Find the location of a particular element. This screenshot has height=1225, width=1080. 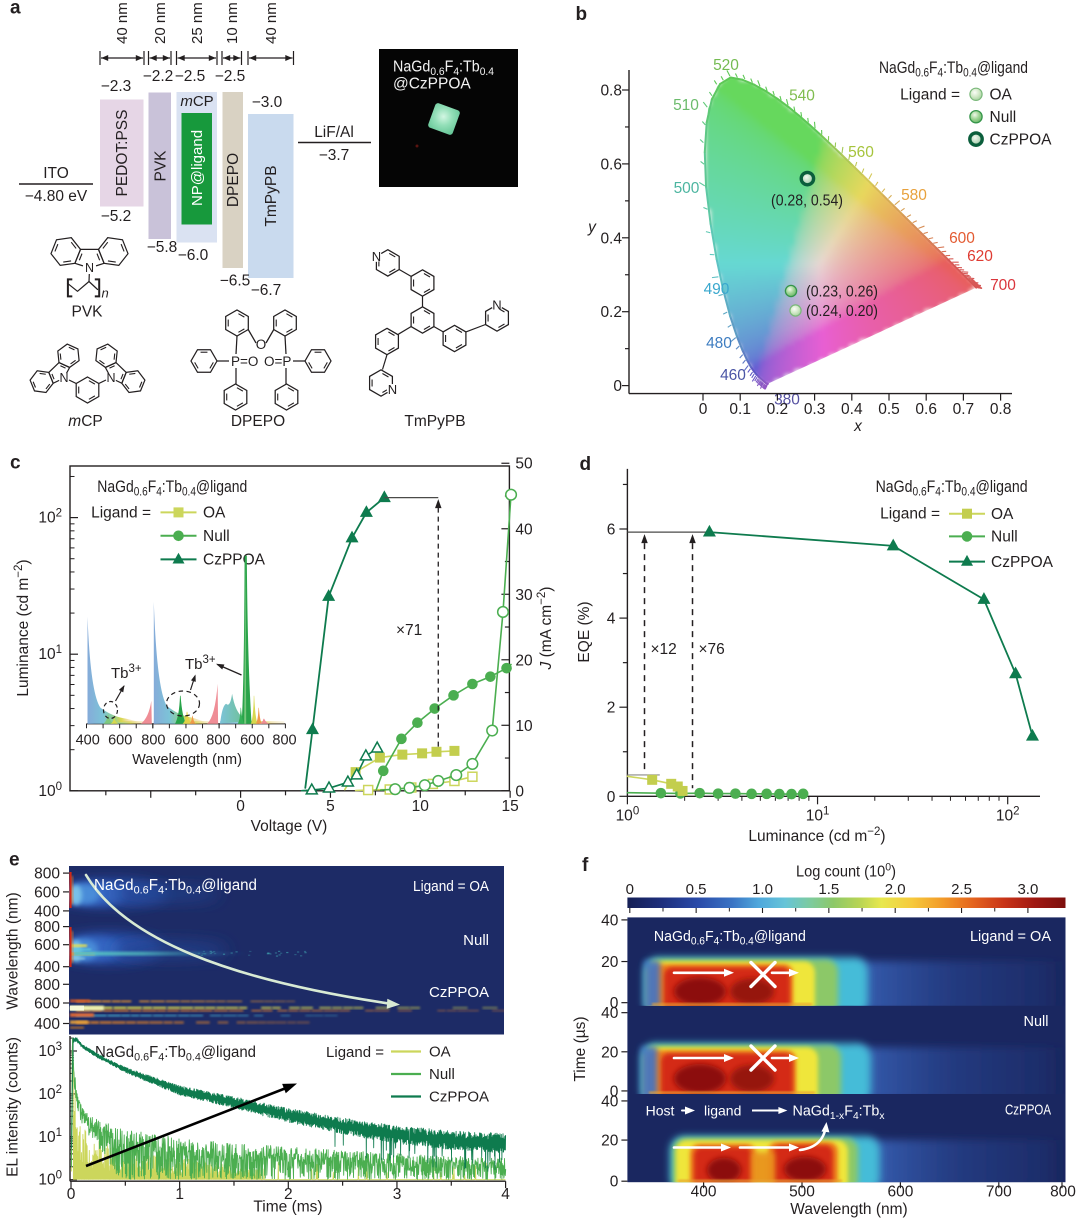

svg-text: 600 is located at coordinates (120, 741).